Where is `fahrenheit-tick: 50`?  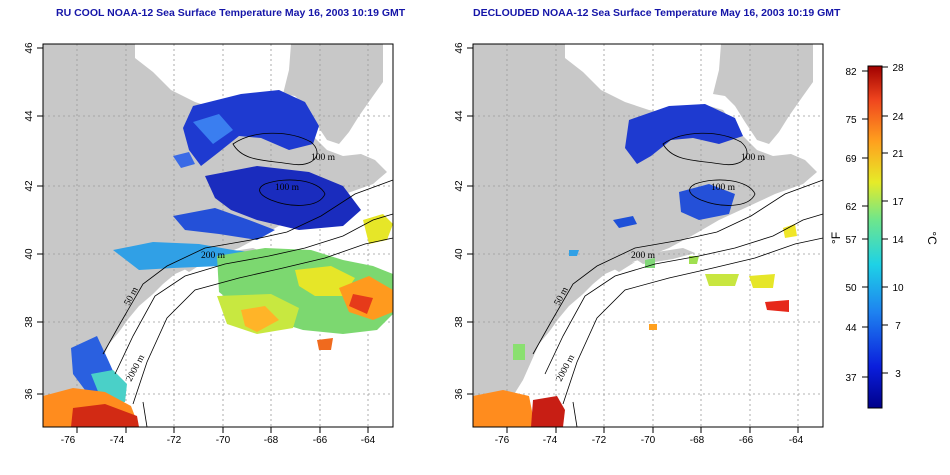 fahrenheit-tick: 50 is located at coordinates (851, 288).